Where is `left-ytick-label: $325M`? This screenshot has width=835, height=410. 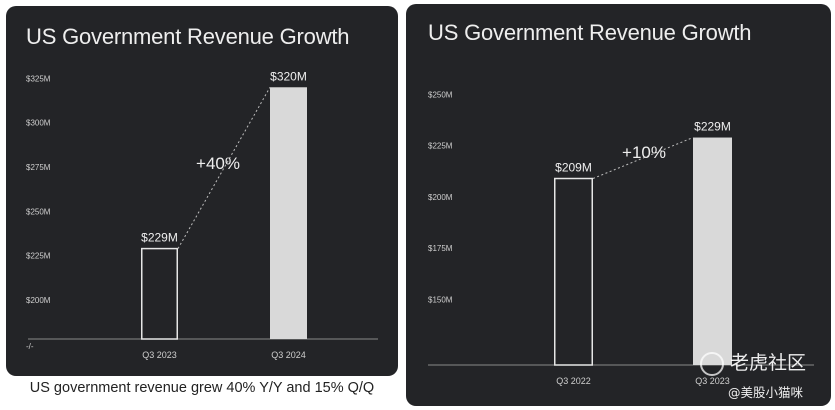 left-ytick-label: $325M is located at coordinates (38, 78).